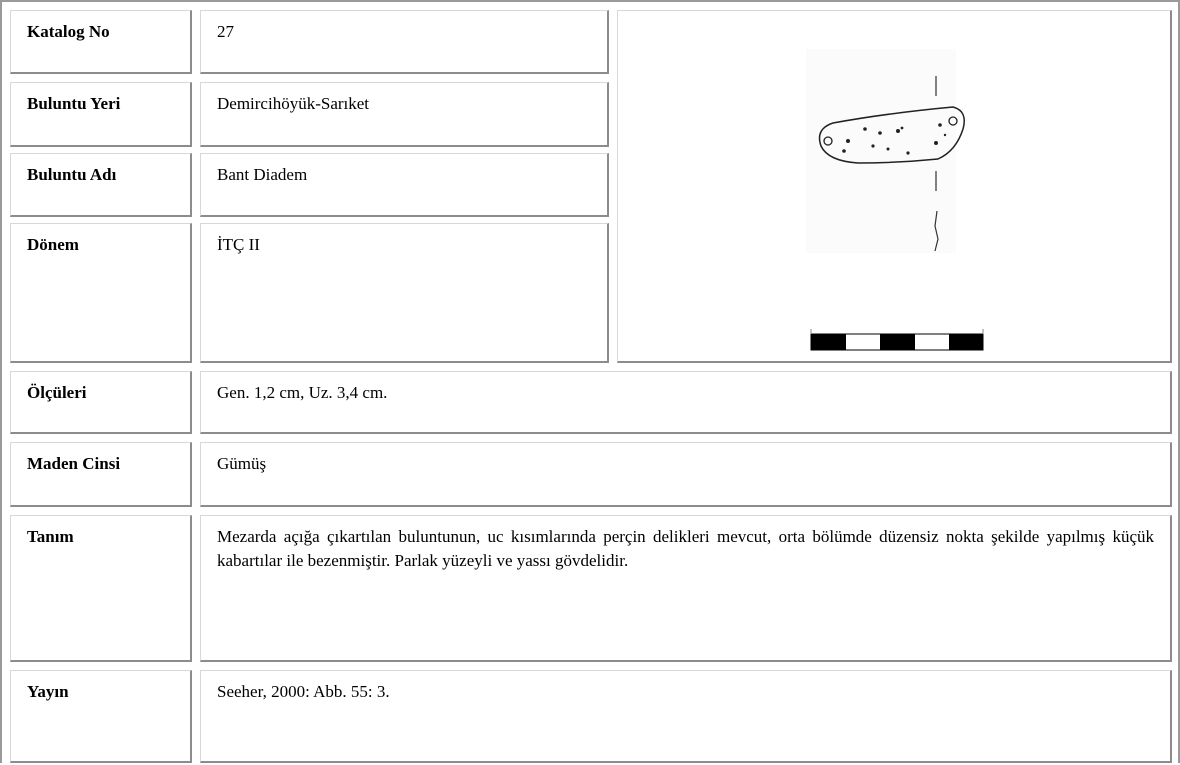 The height and width of the screenshot is (765, 1180). Describe the element at coordinates (936, 231) in the screenshot. I see `sketch-line` at that location.